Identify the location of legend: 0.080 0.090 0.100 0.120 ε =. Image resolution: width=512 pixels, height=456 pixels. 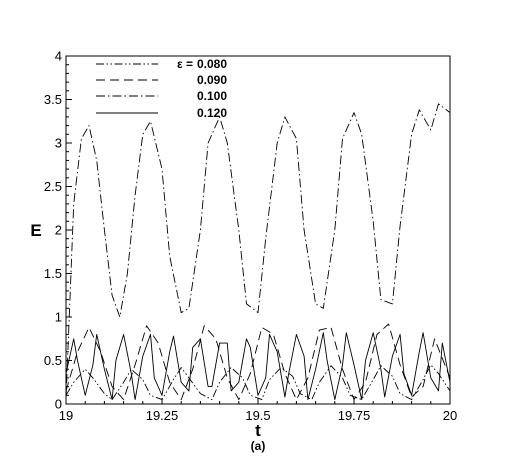
(161, 88).